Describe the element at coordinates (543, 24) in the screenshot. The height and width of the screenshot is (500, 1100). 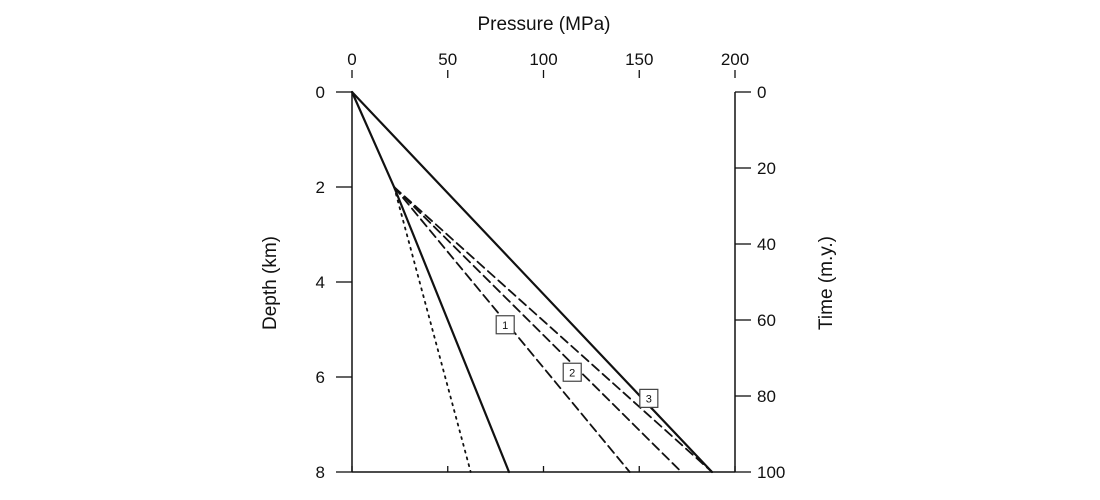
I see `x-axis-title: Pressure (MPa)` at that location.